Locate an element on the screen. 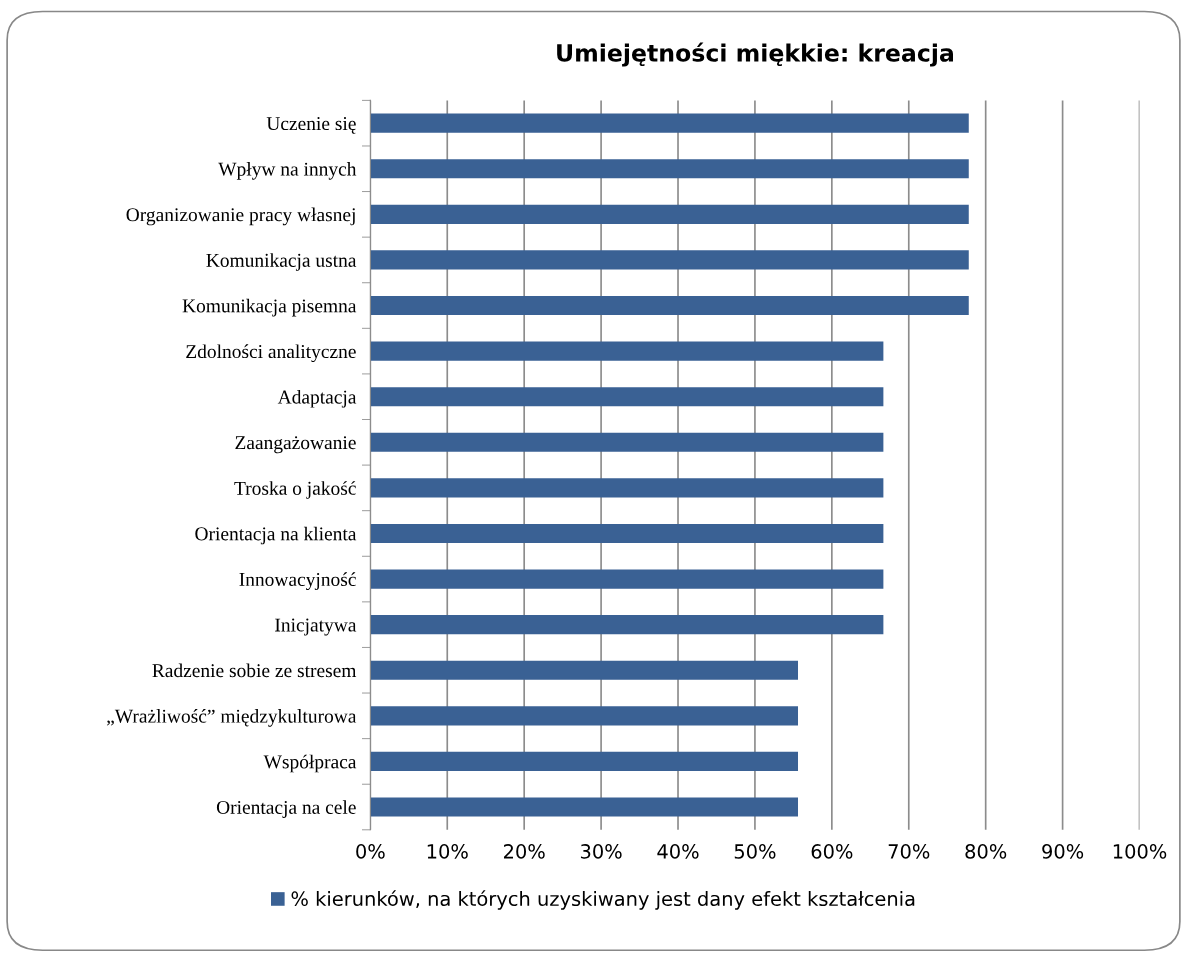 The height and width of the screenshot is (956, 1187). x-tick-label: 100% is located at coordinates (1140, 851).